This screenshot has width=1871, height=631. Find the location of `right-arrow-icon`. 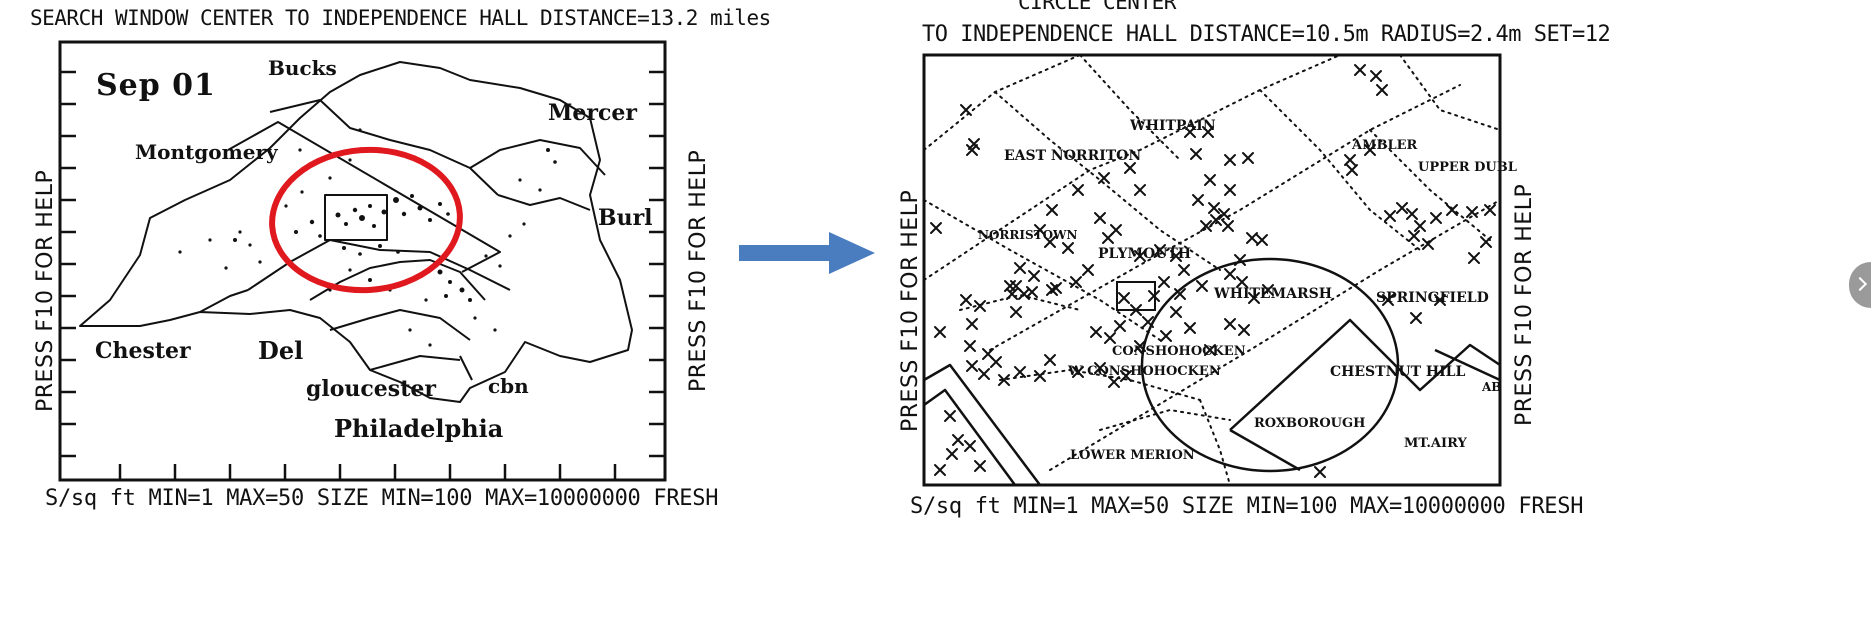

right-arrow-icon is located at coordinates (807, 253).